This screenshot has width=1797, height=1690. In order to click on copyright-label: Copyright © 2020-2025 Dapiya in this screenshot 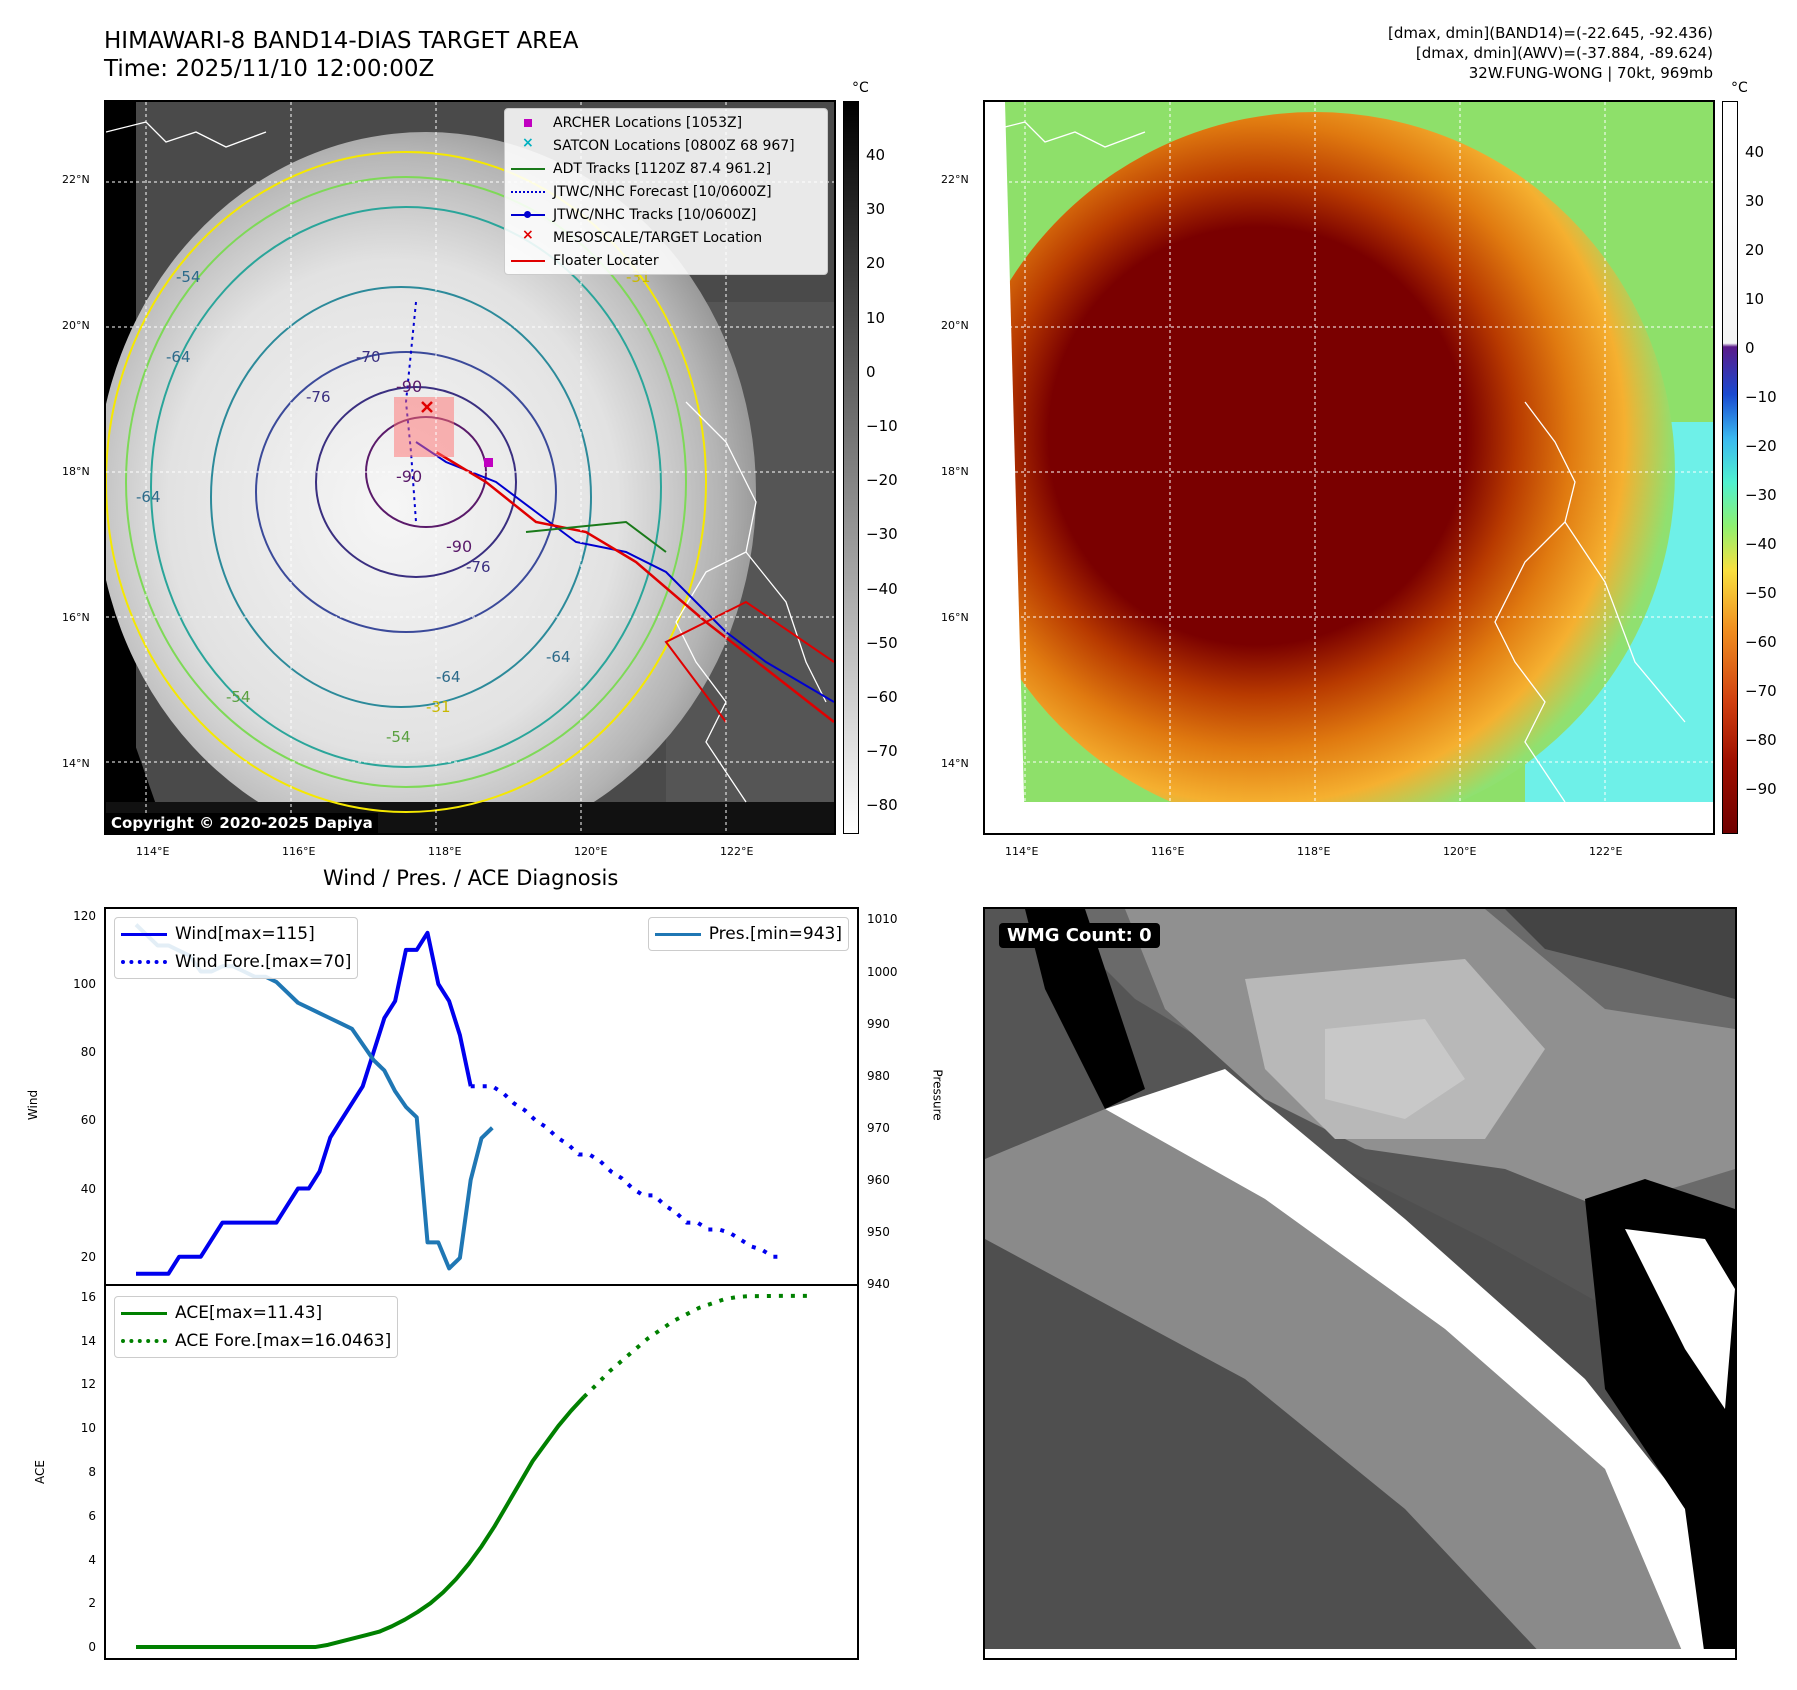, I will do `click(242, 823)`.